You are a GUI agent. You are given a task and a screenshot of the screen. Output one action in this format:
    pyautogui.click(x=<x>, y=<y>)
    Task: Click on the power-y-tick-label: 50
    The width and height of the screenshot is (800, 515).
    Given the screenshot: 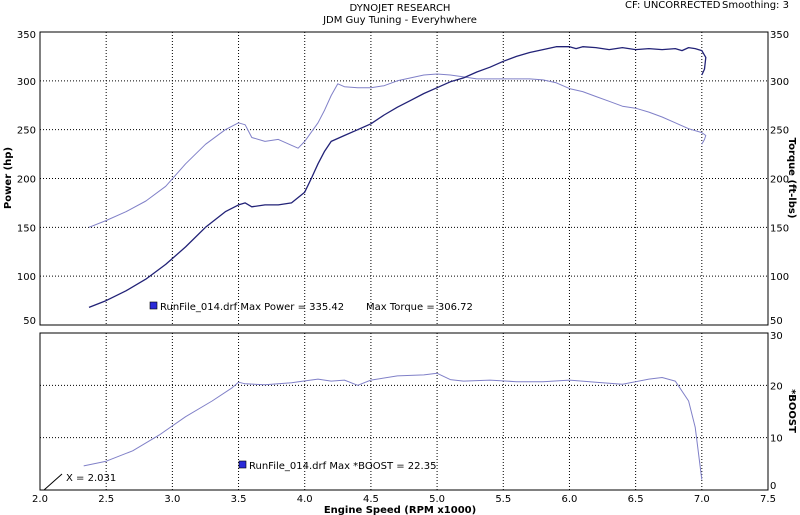 What is the action you would take?
    pyautogui.click(x=29, y=321)
    